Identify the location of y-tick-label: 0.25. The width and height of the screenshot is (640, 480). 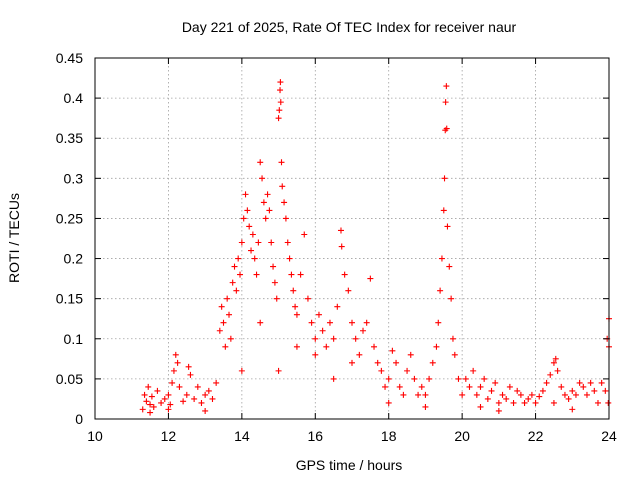
(69, 218).